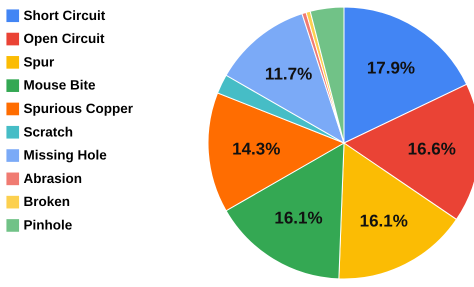 The image size is (474, 287). I want to click on legend-label: Spur, so click(39, 62).